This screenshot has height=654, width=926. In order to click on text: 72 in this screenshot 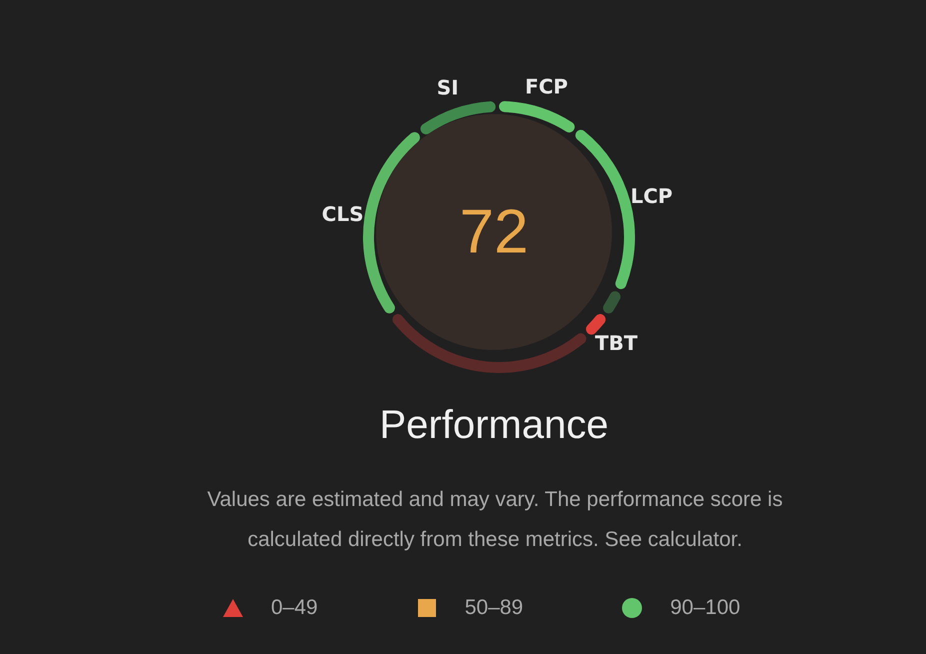, I will do `click(494, 232)`.